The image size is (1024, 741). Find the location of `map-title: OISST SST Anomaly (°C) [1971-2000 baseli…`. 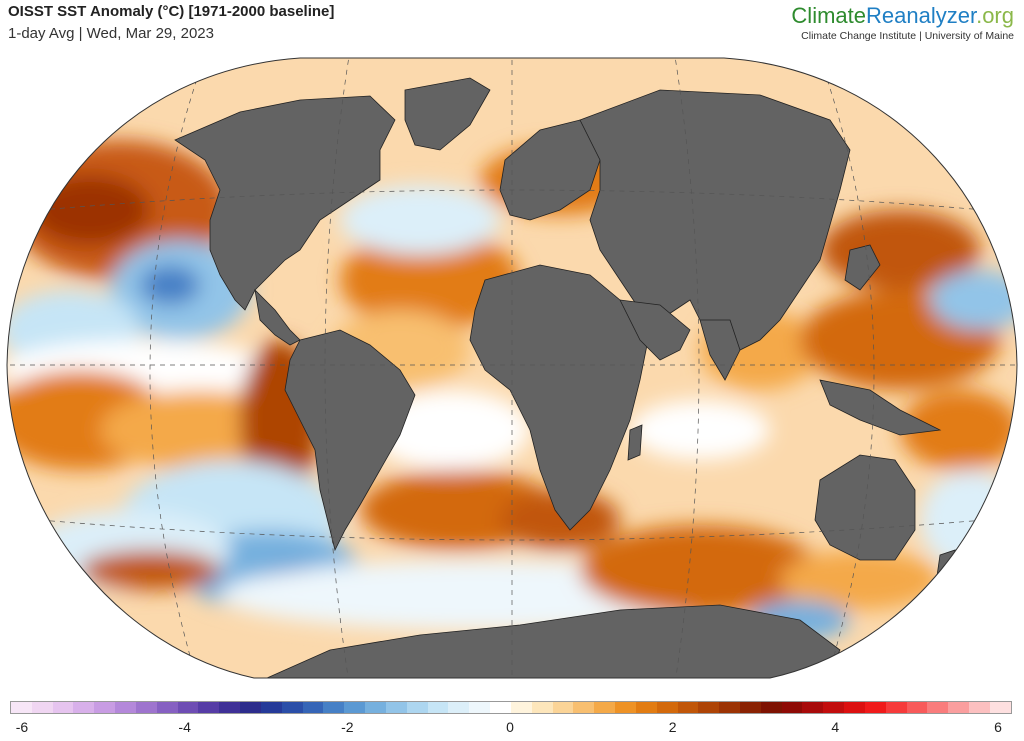

map-title: OISST SST Anomaly (°C) [1971-2000 baseli… is located at coordinates (171, 11).